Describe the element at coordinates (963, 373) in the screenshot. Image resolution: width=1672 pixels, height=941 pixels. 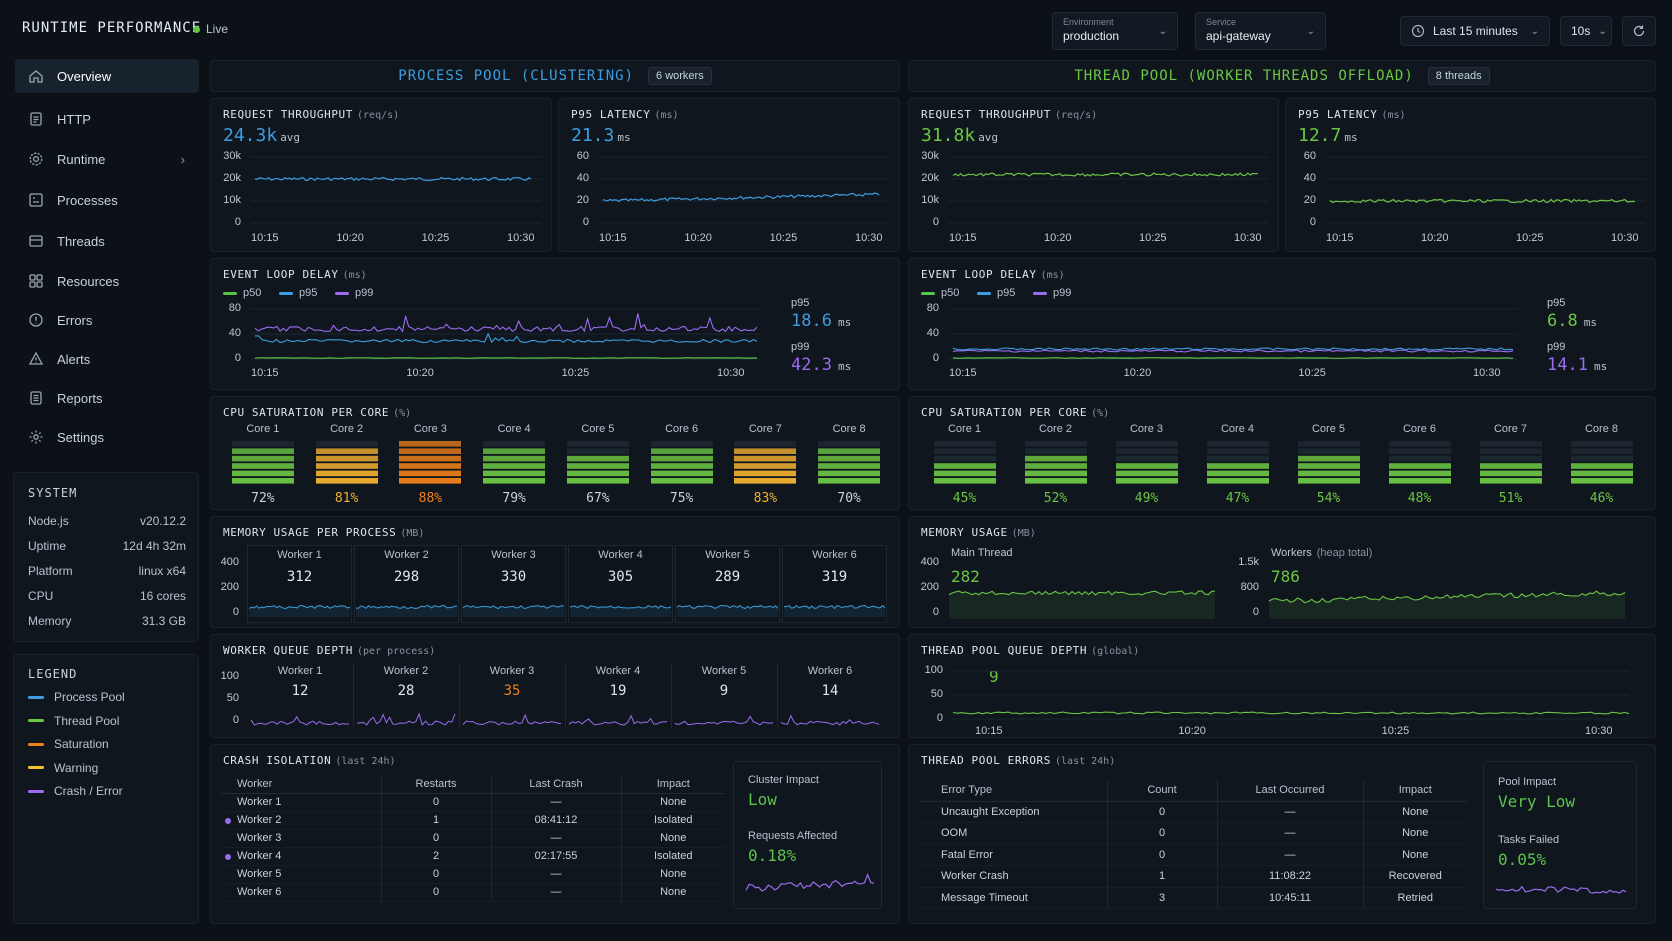
I see `x-tick-label: 10:15` at that location.